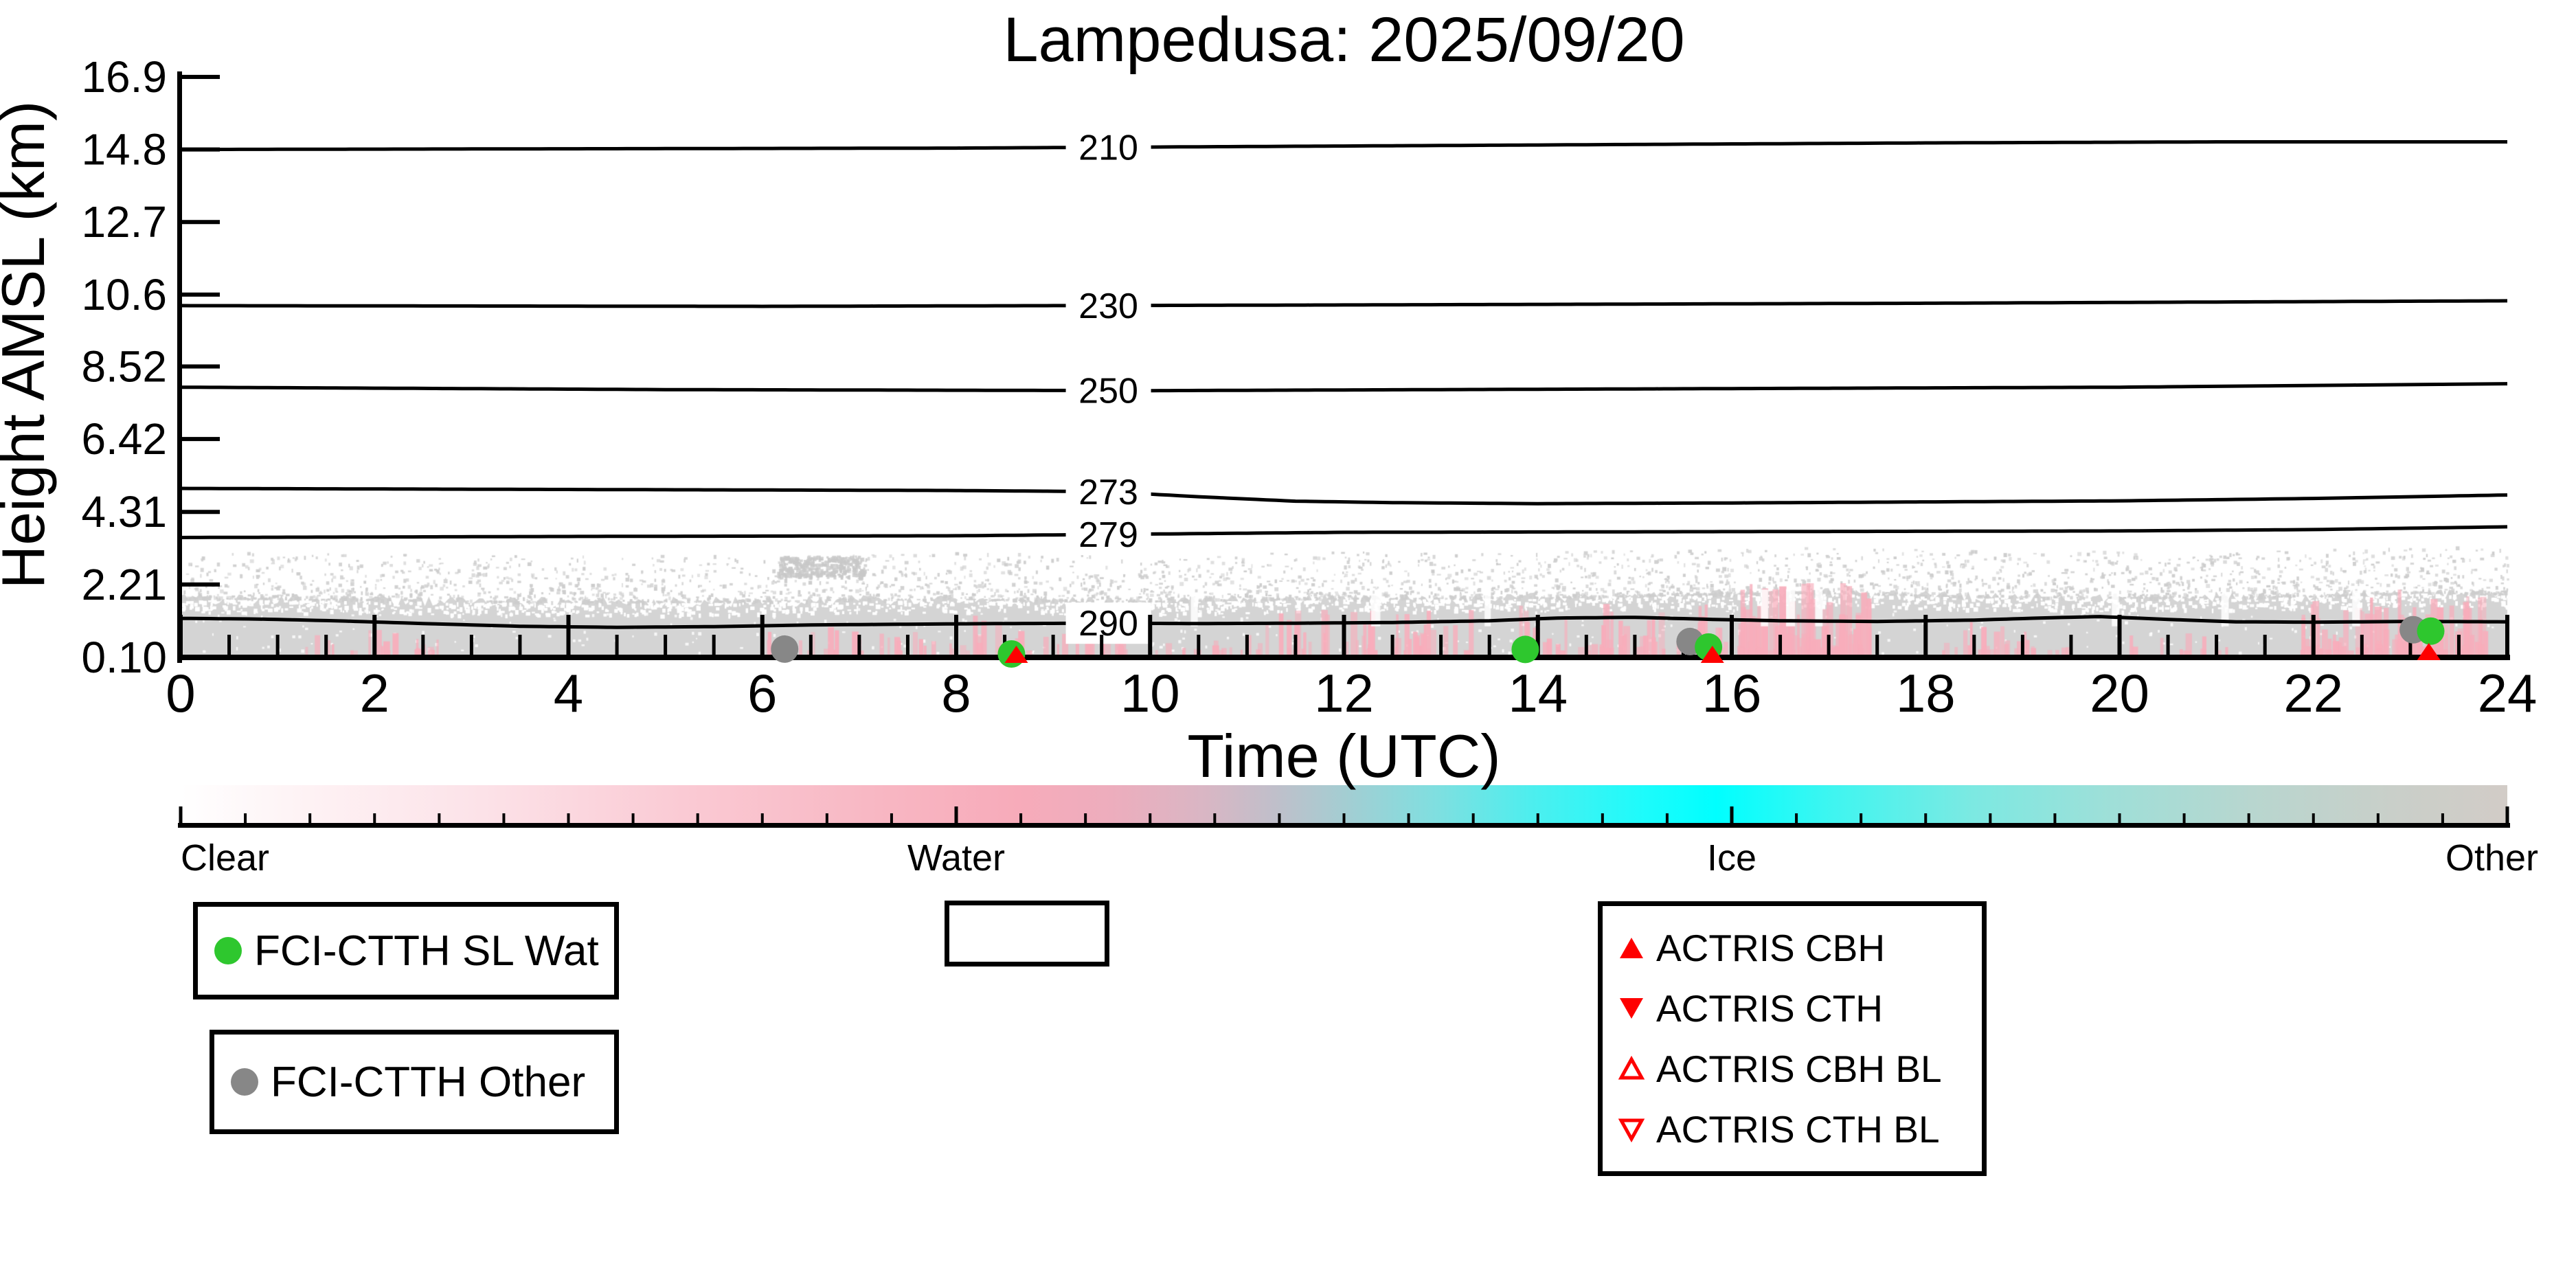 The height and width of the screenshot is (1288, 2576). What do you see at coordinates (1631, 1067) in the screenshot?
I see `triangle-up-open-icon` at bounding box center [1631, 1067].